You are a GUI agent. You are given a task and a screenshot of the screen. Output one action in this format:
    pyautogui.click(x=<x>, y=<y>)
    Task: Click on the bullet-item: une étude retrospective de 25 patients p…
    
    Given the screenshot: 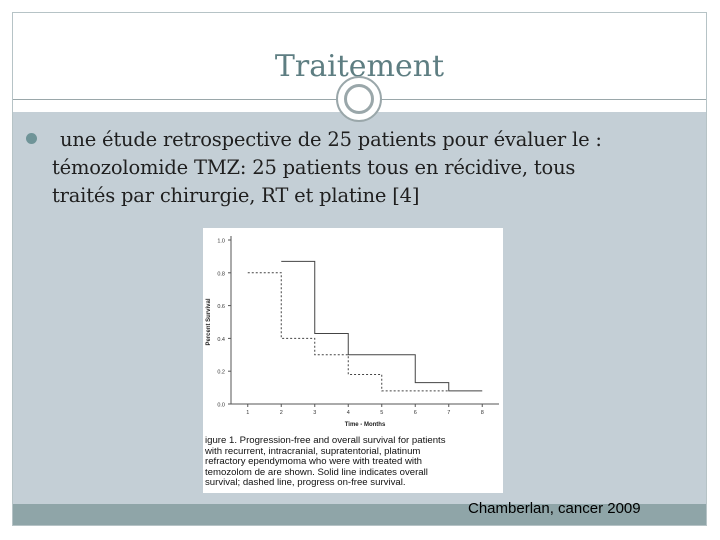 What is the action you would take?
    pyautogui.click(x=359, y=168)
    